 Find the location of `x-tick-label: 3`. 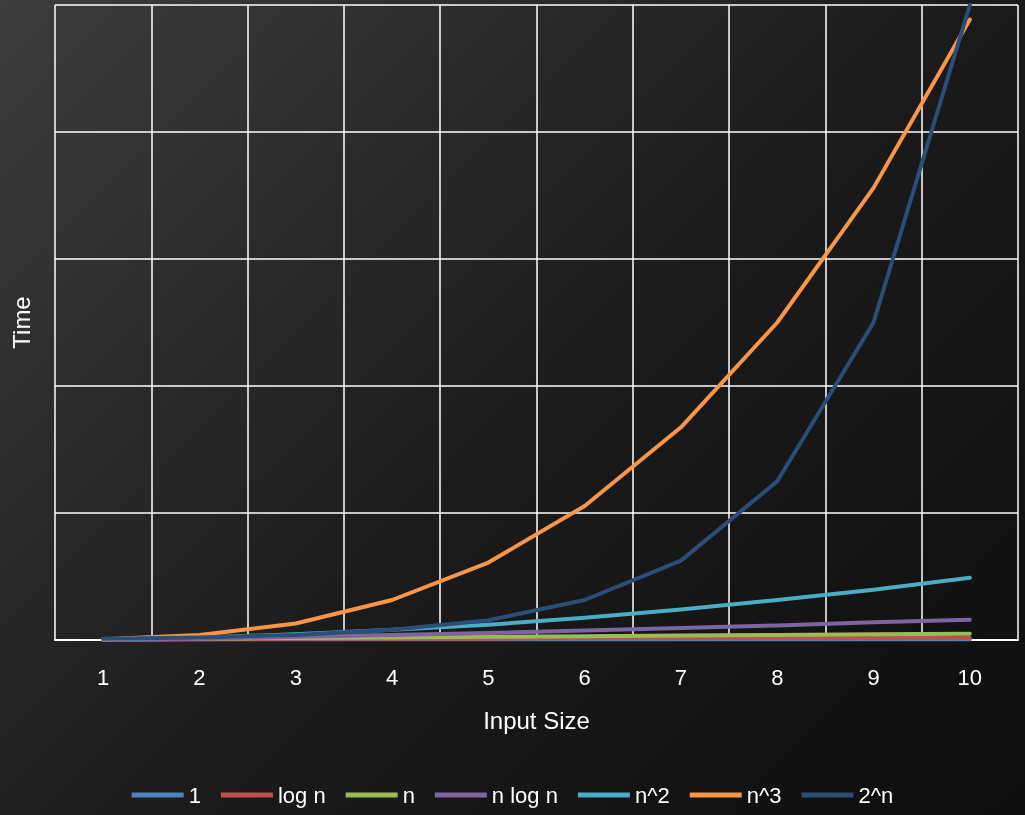

x-tick-label: 3 is located at coordinates (295, 677).